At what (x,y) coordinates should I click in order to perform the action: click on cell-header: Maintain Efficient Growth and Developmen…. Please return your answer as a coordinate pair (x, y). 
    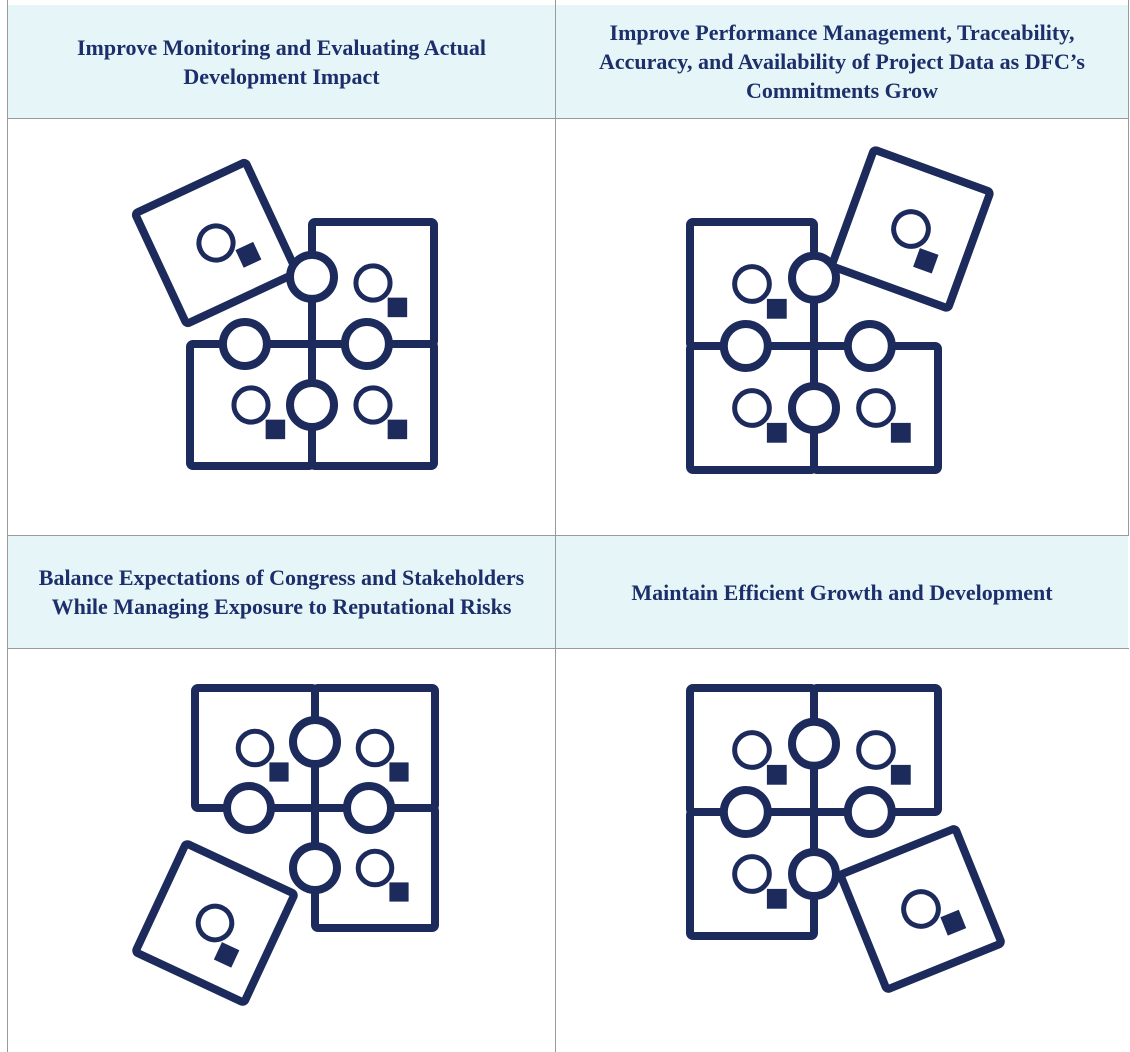
    Looking at the image, I should click on (842, 592).